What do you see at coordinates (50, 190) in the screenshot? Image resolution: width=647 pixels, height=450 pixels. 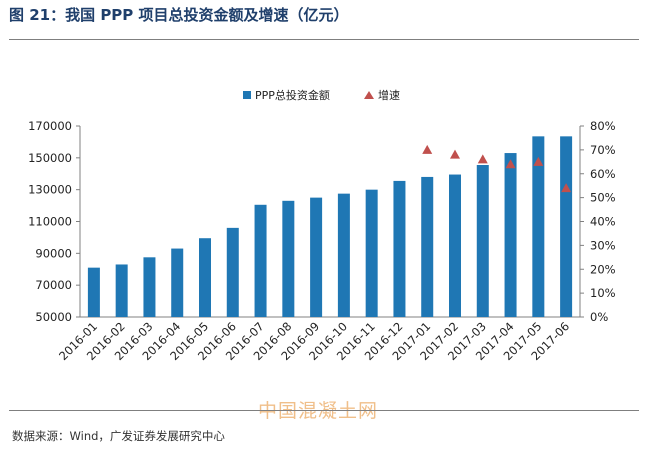 I see `left-tick-label: 130000` at bounding box center [50, 190].